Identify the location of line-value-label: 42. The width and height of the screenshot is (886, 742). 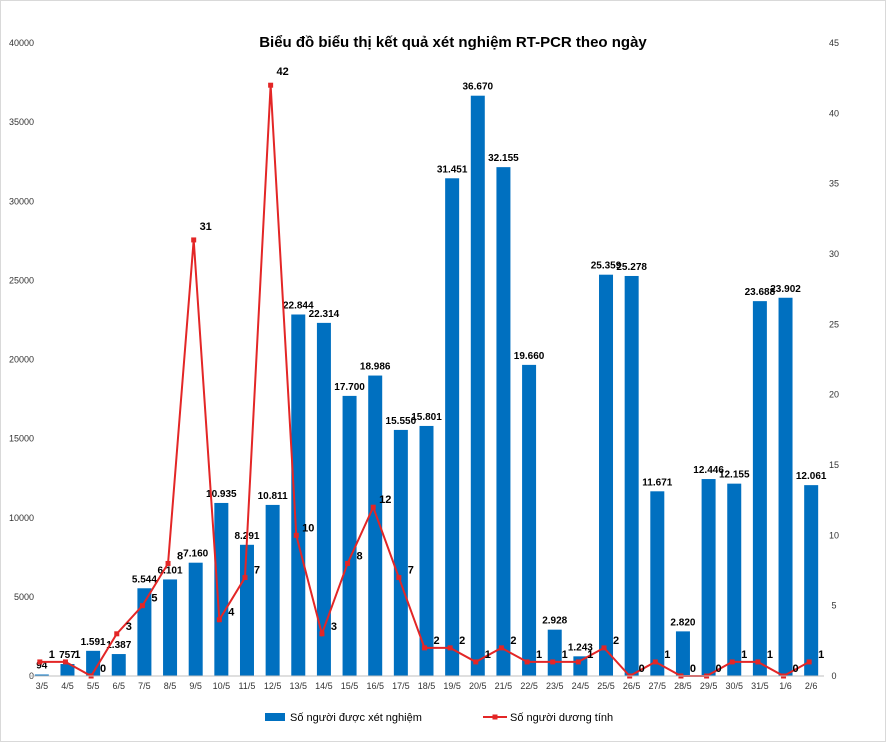
(283, 72).